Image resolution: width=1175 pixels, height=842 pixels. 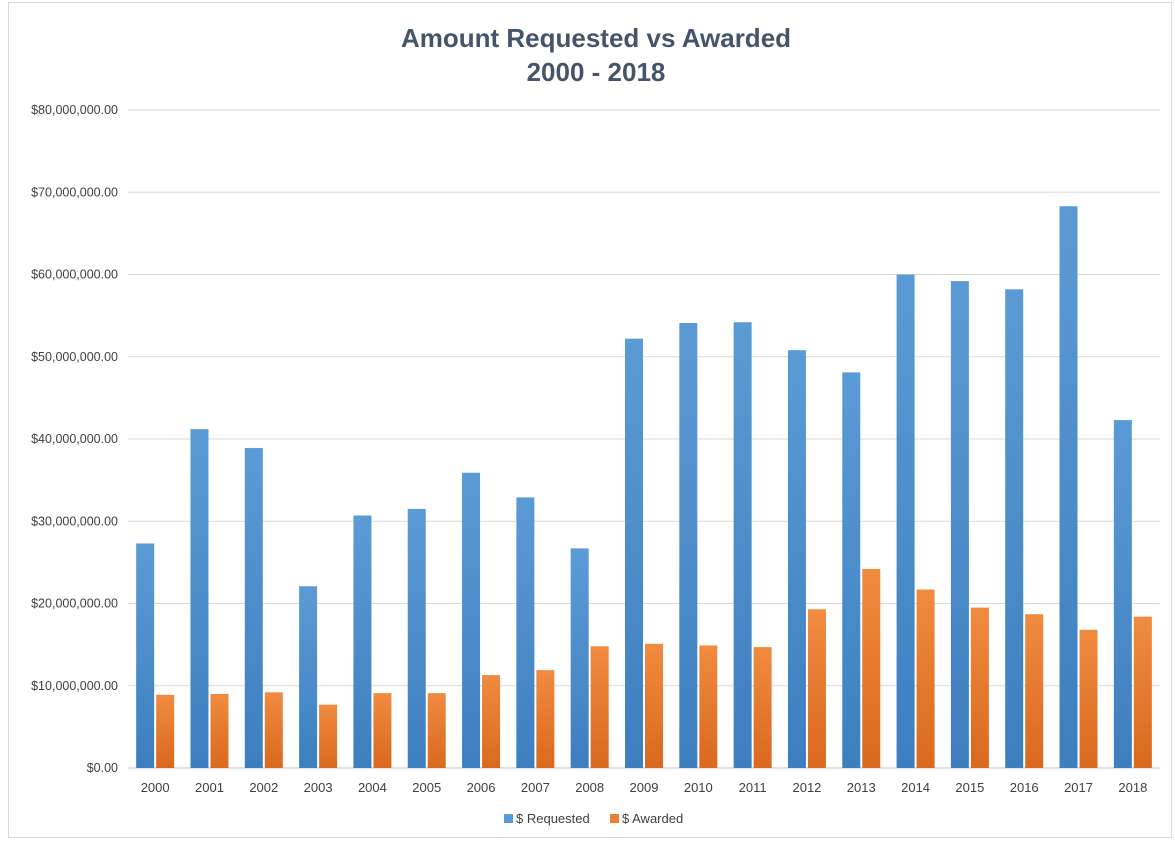 I want to click on awarded-bar-2017, so click(x=1088, y=698).